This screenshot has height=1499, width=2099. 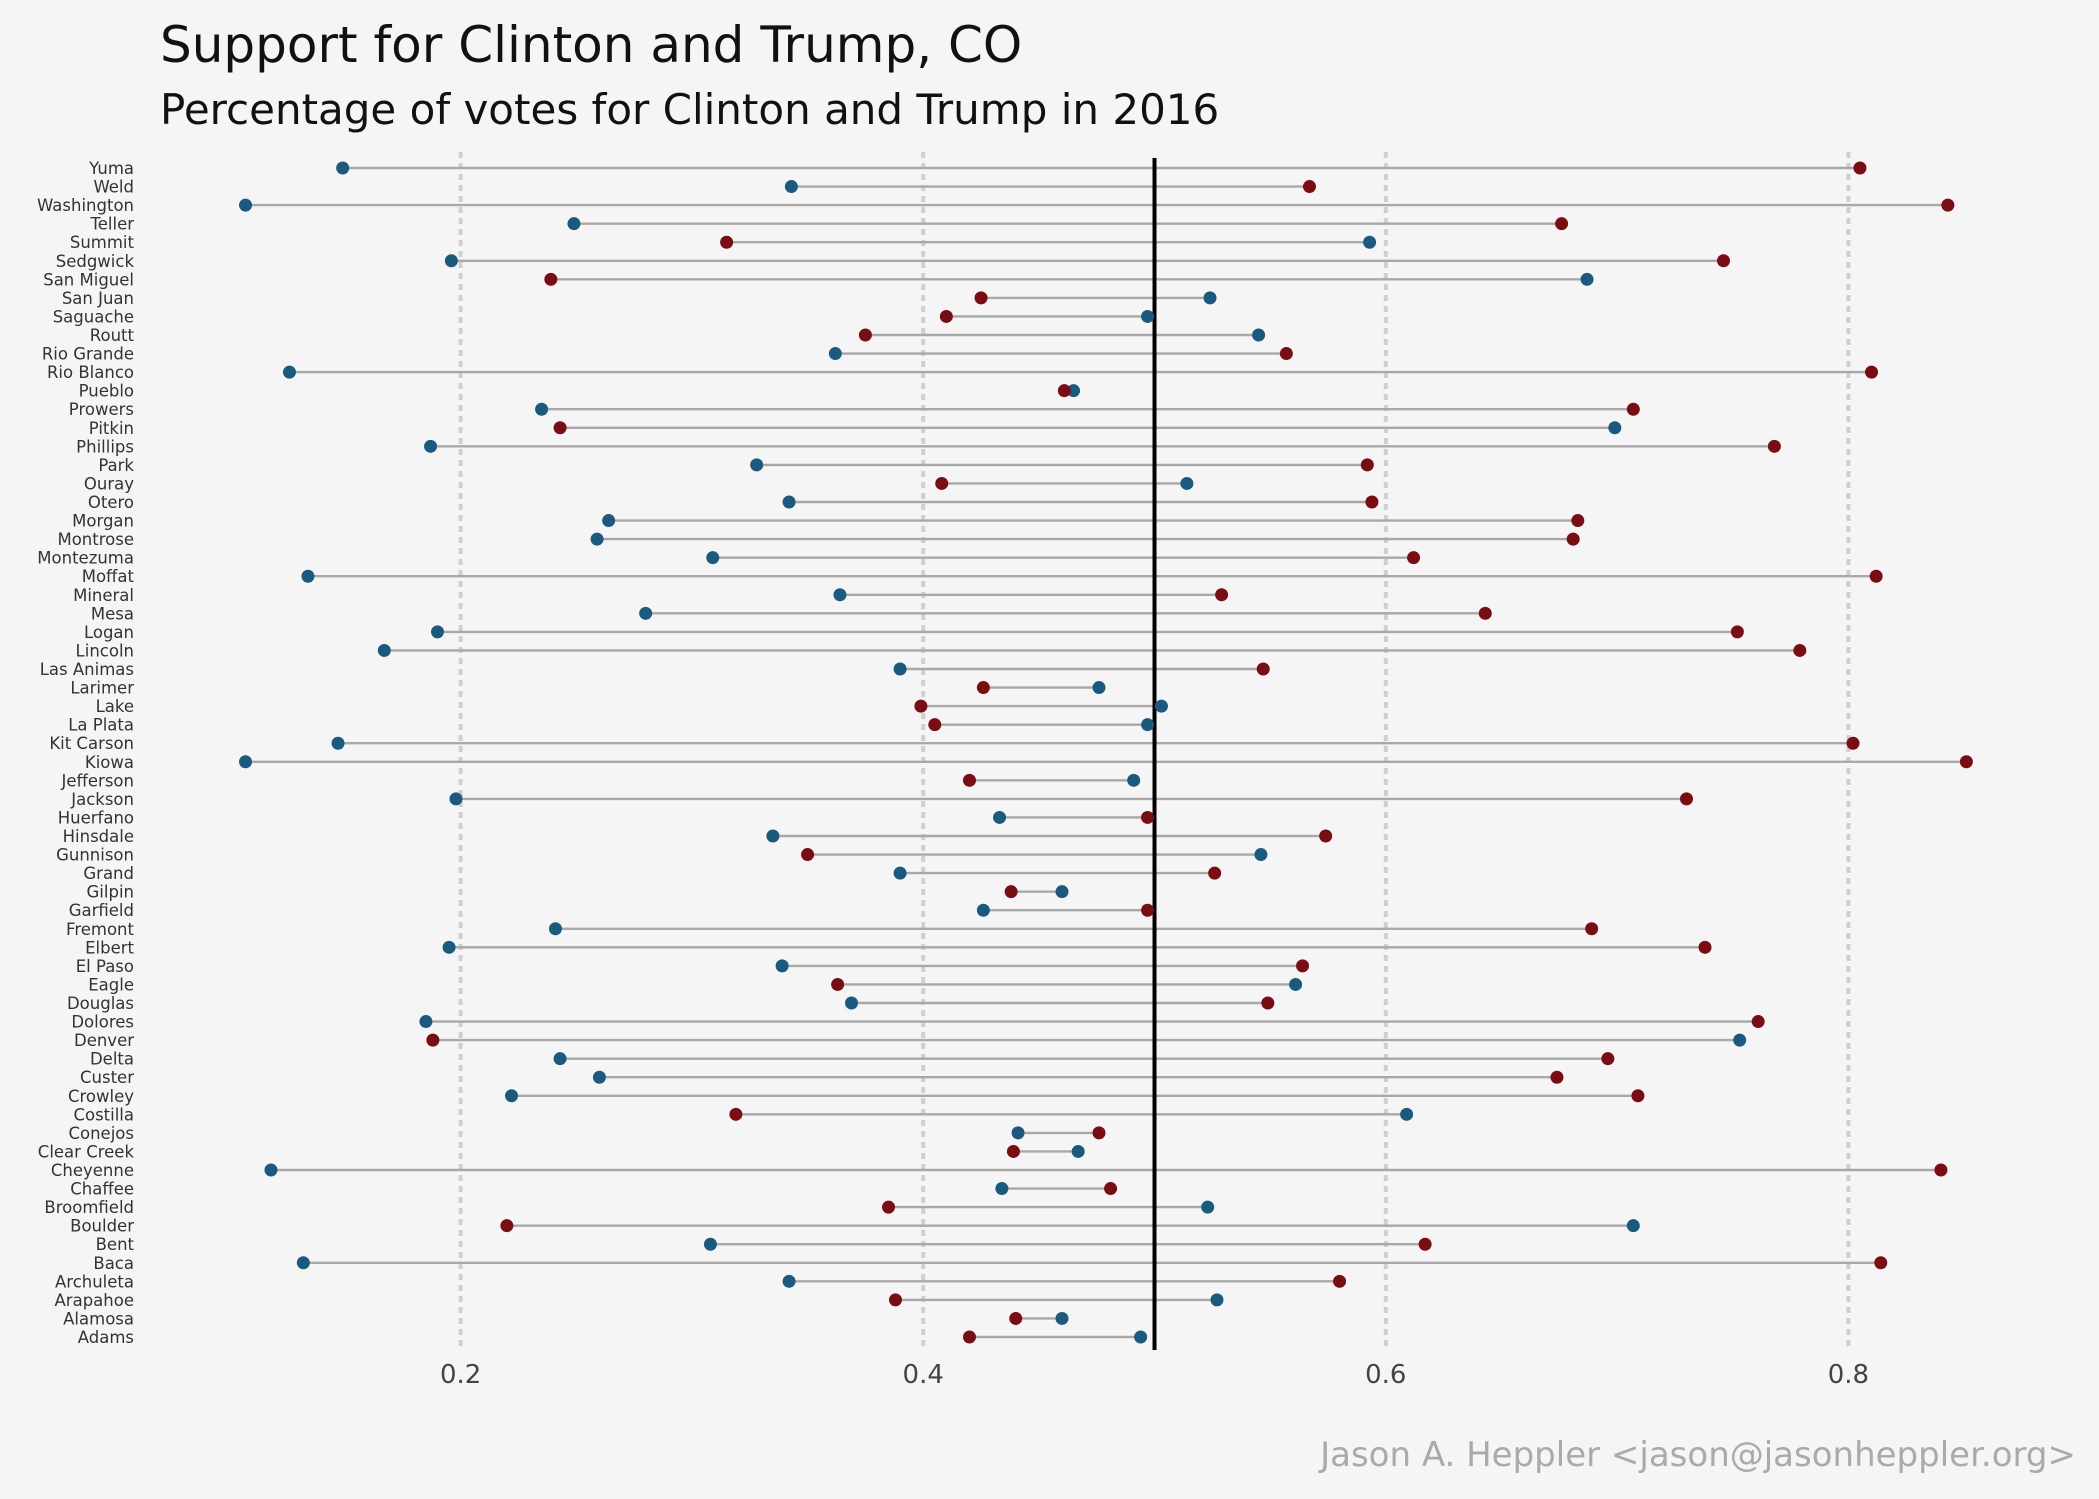 I want to click on county-label-phillips: Phillips, so click(x=105, y=446).